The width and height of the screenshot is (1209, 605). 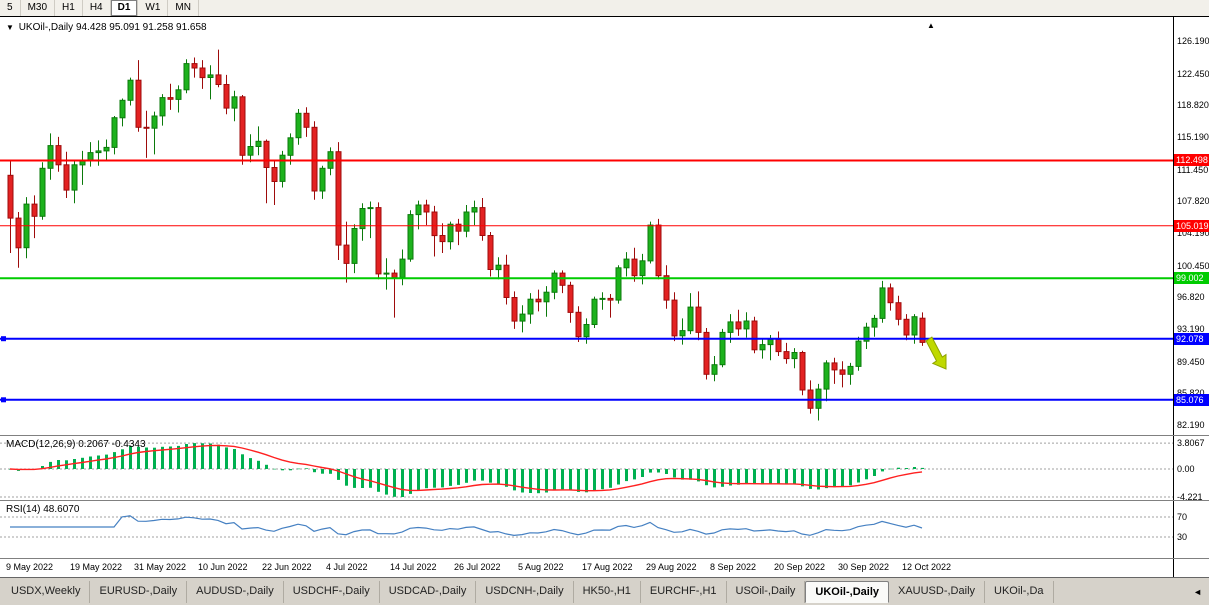 I want to click on chart-tab-xauusd-daily: XAUUSD-,Daily, so click(x=937, y=592).